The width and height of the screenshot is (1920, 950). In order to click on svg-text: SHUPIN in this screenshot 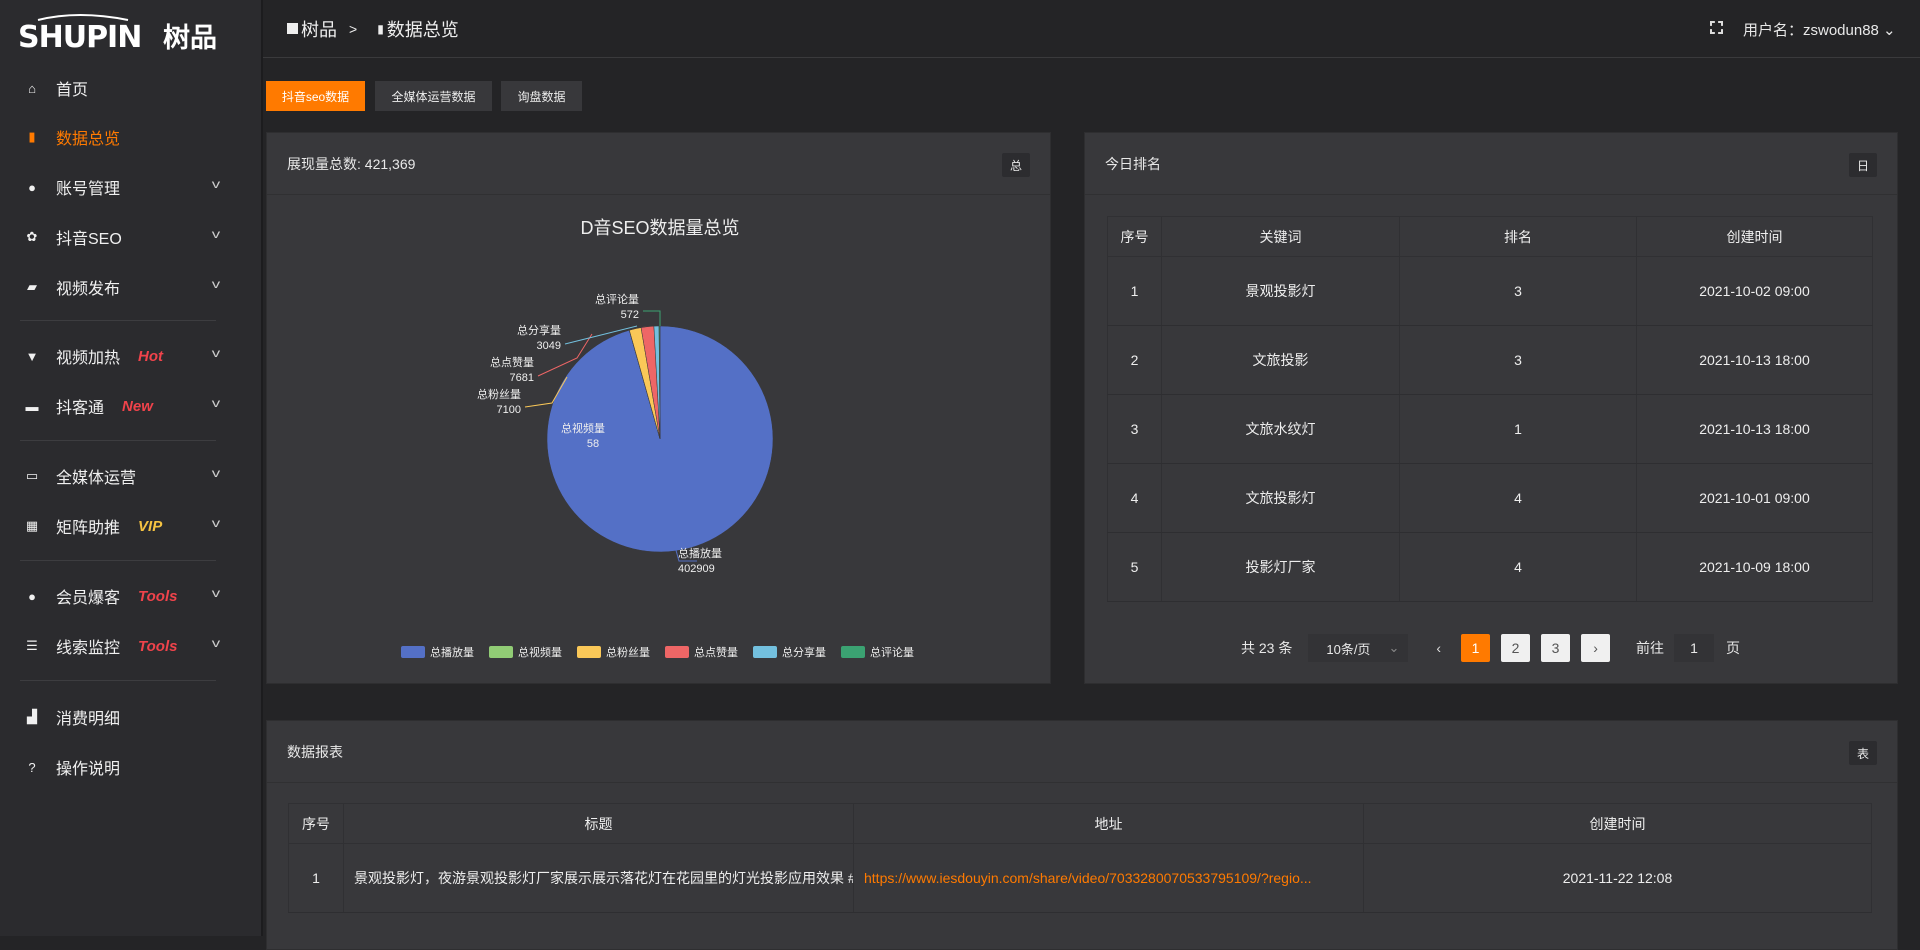, I will do `click(79, 35)`.